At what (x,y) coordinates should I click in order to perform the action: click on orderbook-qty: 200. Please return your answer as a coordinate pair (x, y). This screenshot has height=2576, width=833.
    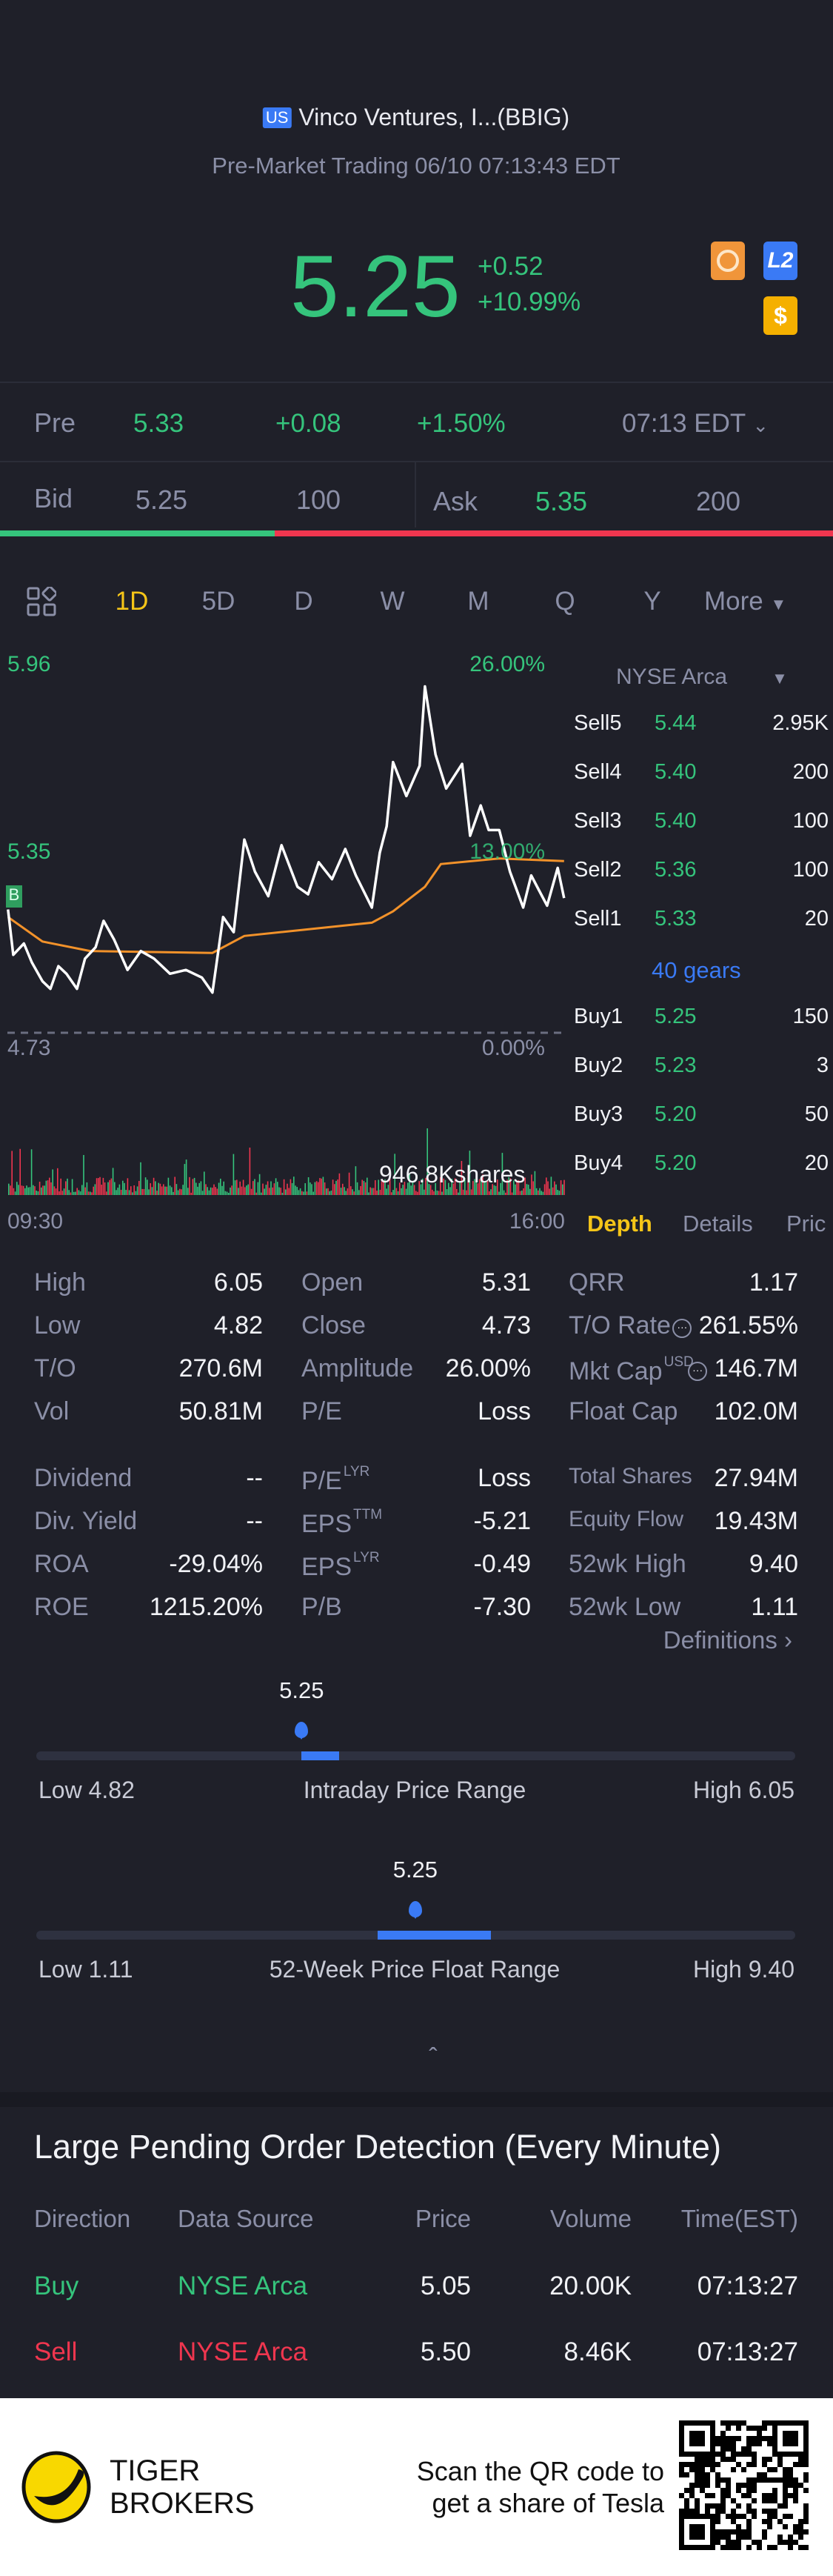
    Looking at the image, I should click on (810, 772).